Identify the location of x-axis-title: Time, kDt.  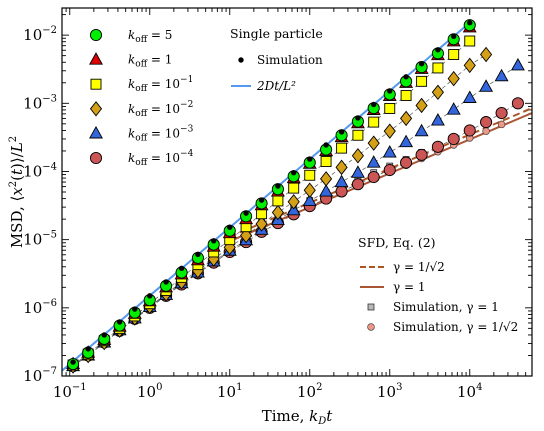
(298, 417).